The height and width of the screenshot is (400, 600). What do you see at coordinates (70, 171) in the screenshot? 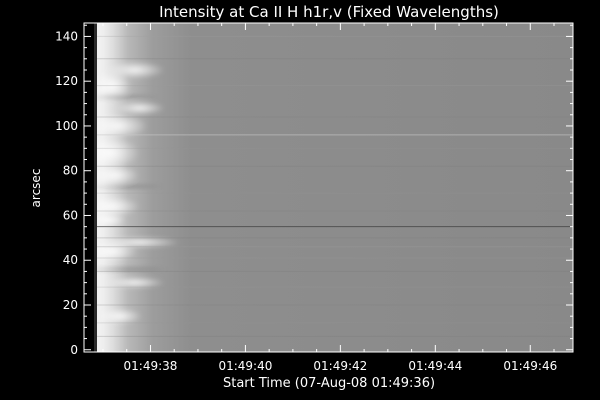
I see `y-tick-label: 80` at bounding box center [70, 171].